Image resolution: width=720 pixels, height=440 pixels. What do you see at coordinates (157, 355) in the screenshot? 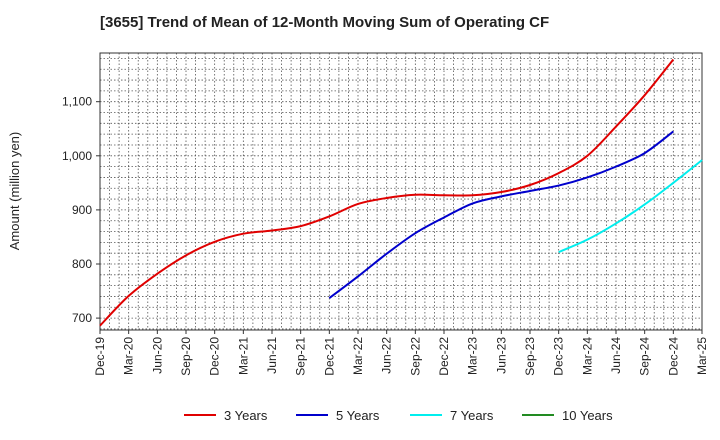
I see `x-tick-label: Jun-20` at bounding box center [157, 355].